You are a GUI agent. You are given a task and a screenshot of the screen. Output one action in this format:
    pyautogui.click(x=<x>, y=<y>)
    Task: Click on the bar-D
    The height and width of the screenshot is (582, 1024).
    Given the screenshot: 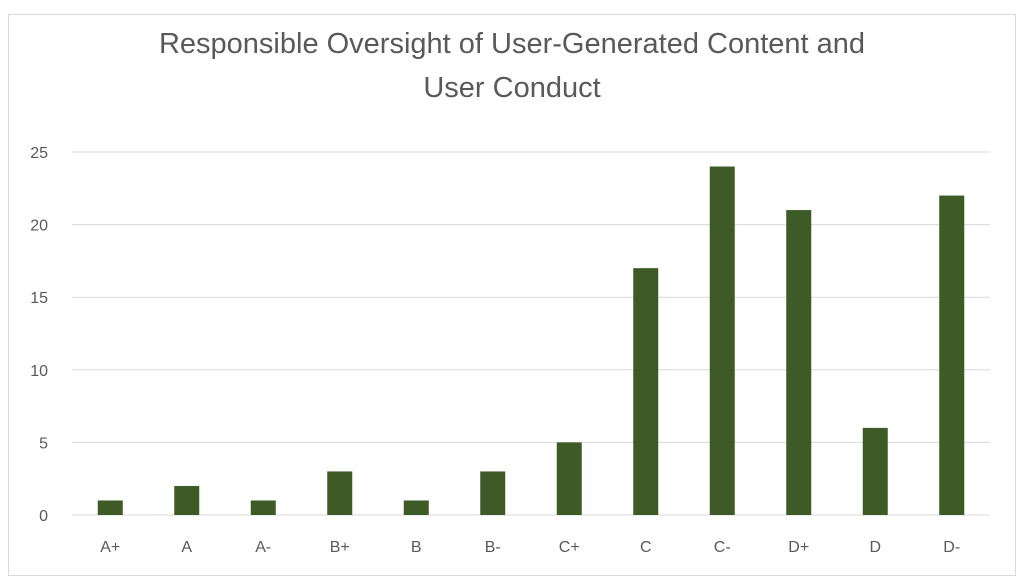 What is the action you would take?
    pyautogui.click(x=875, y=471)
    